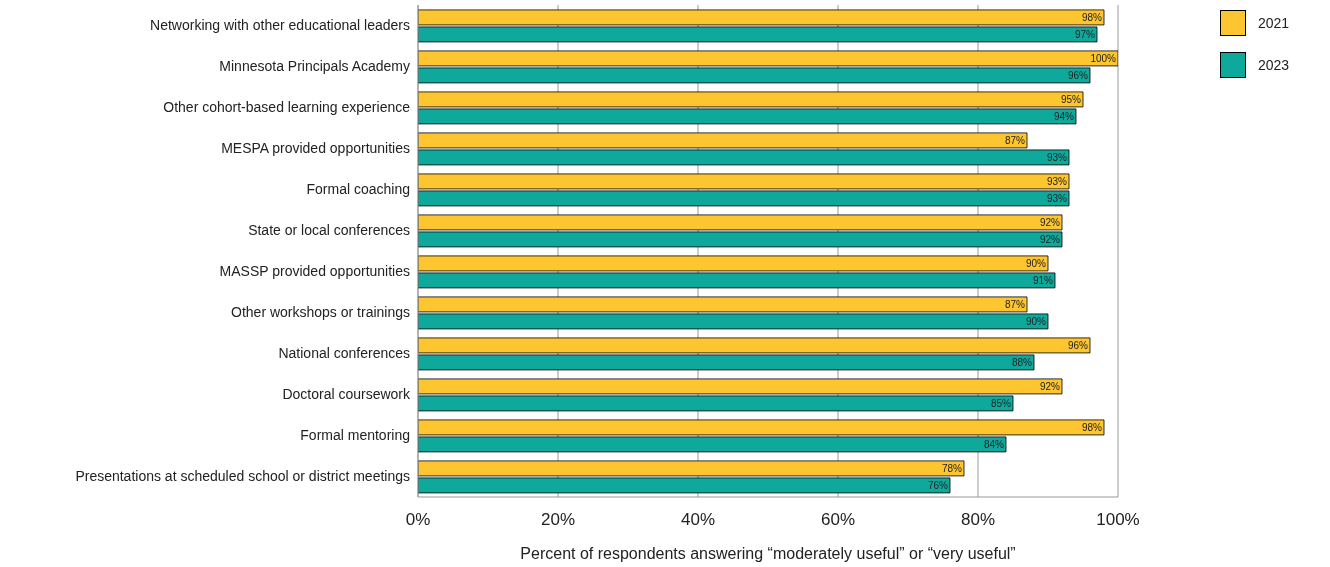  What do you see at coordinates (418, 520) in the screenshot?
I see `x-tick-label: 0%` at bounding box center [418, 520].